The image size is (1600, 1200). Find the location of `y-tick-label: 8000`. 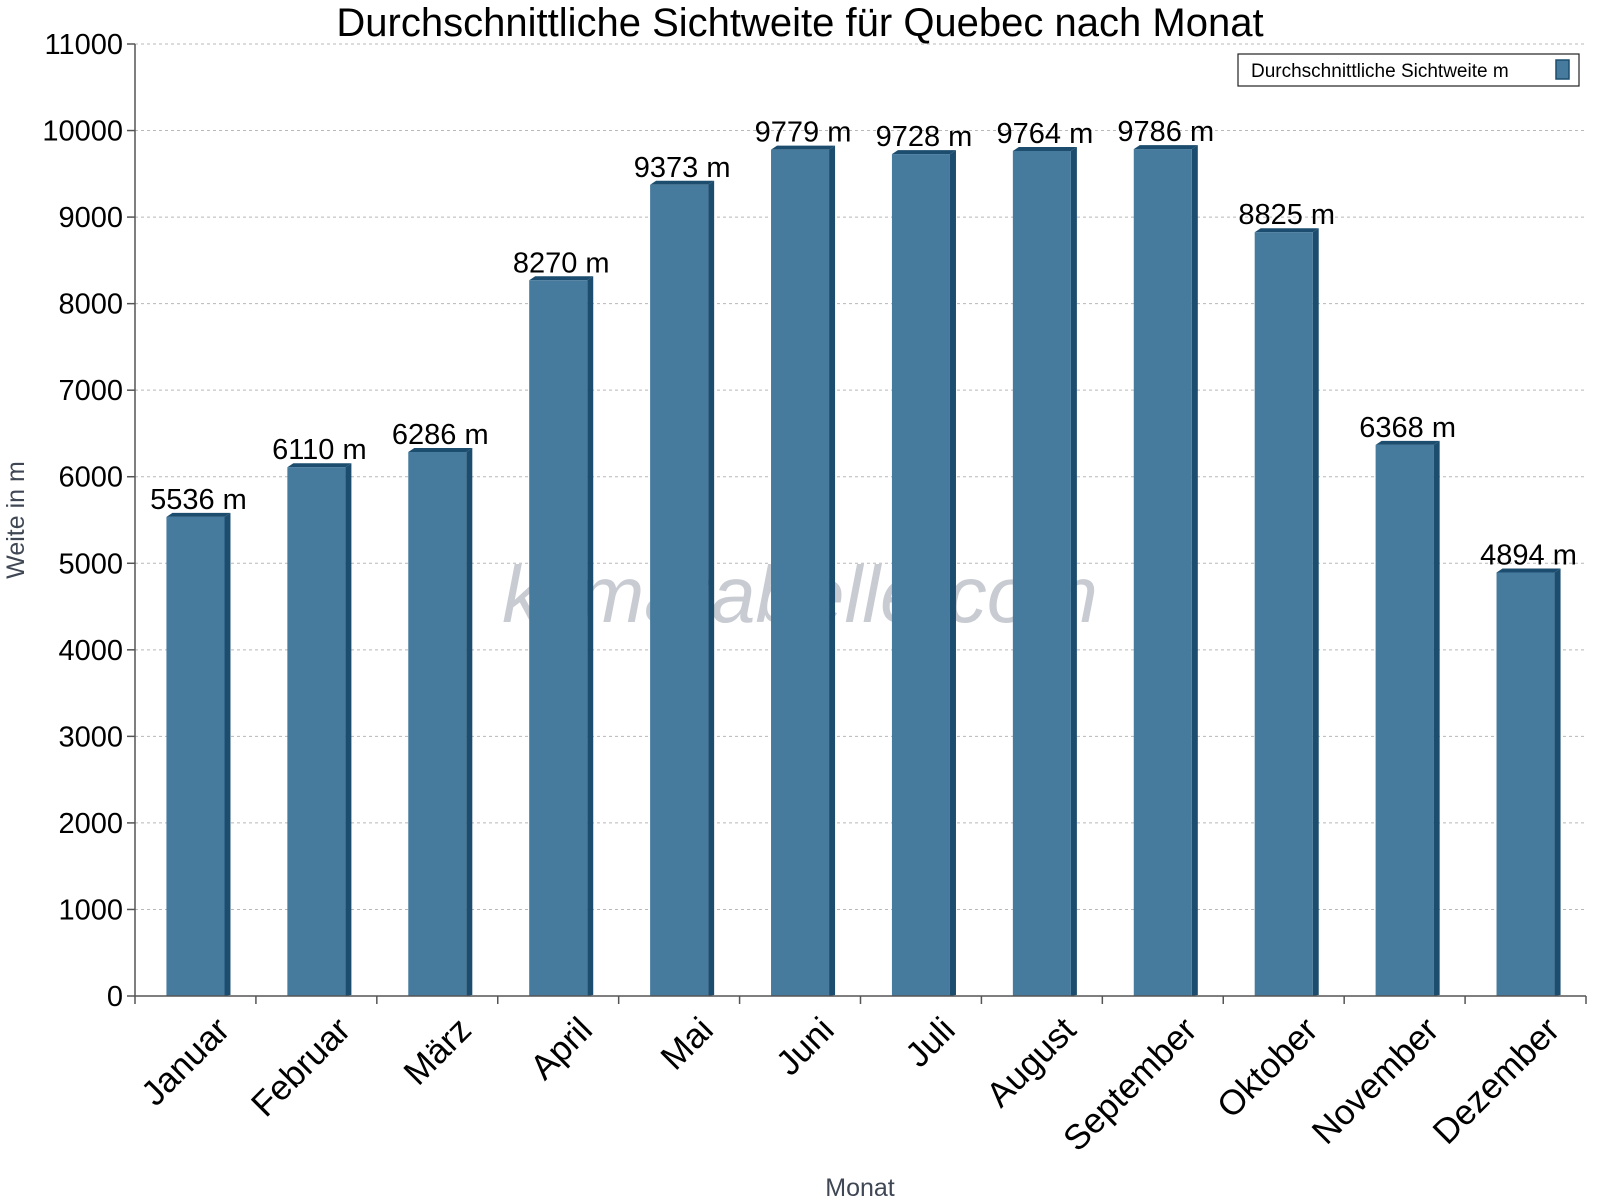

y-tick-label: 8000 is located at coordinates (90, 305).